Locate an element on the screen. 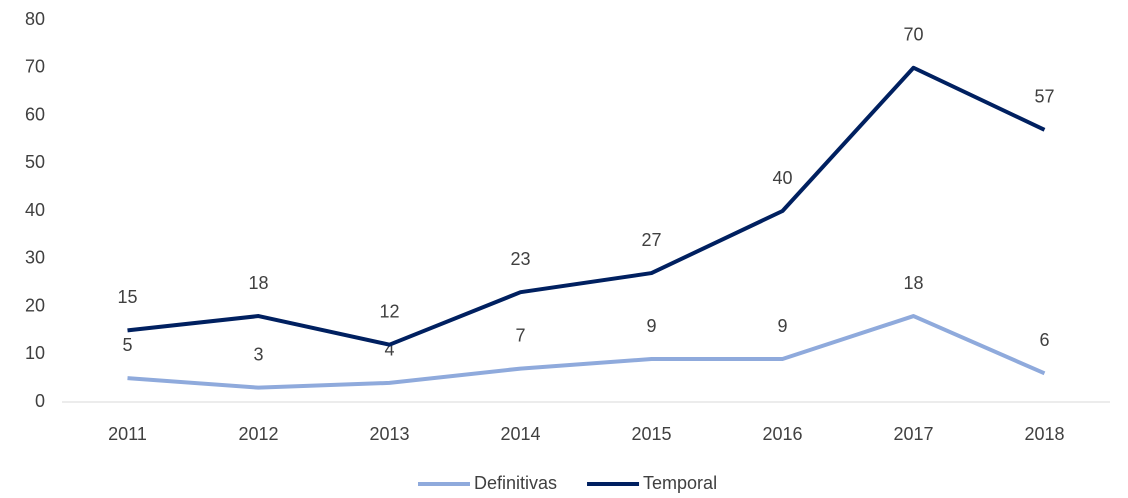 The image size is (1128, 498). y-tick-label: 70 is located at coordinates (35, 67).